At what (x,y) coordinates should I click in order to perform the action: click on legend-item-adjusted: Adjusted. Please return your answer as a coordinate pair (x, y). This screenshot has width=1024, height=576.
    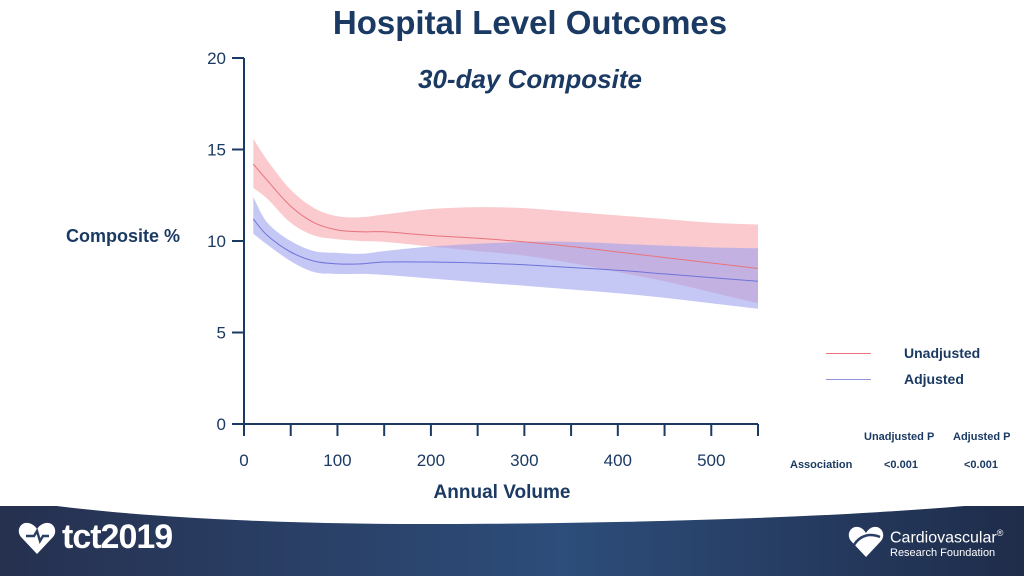
    Looking at the image, I should click on (916, 380).